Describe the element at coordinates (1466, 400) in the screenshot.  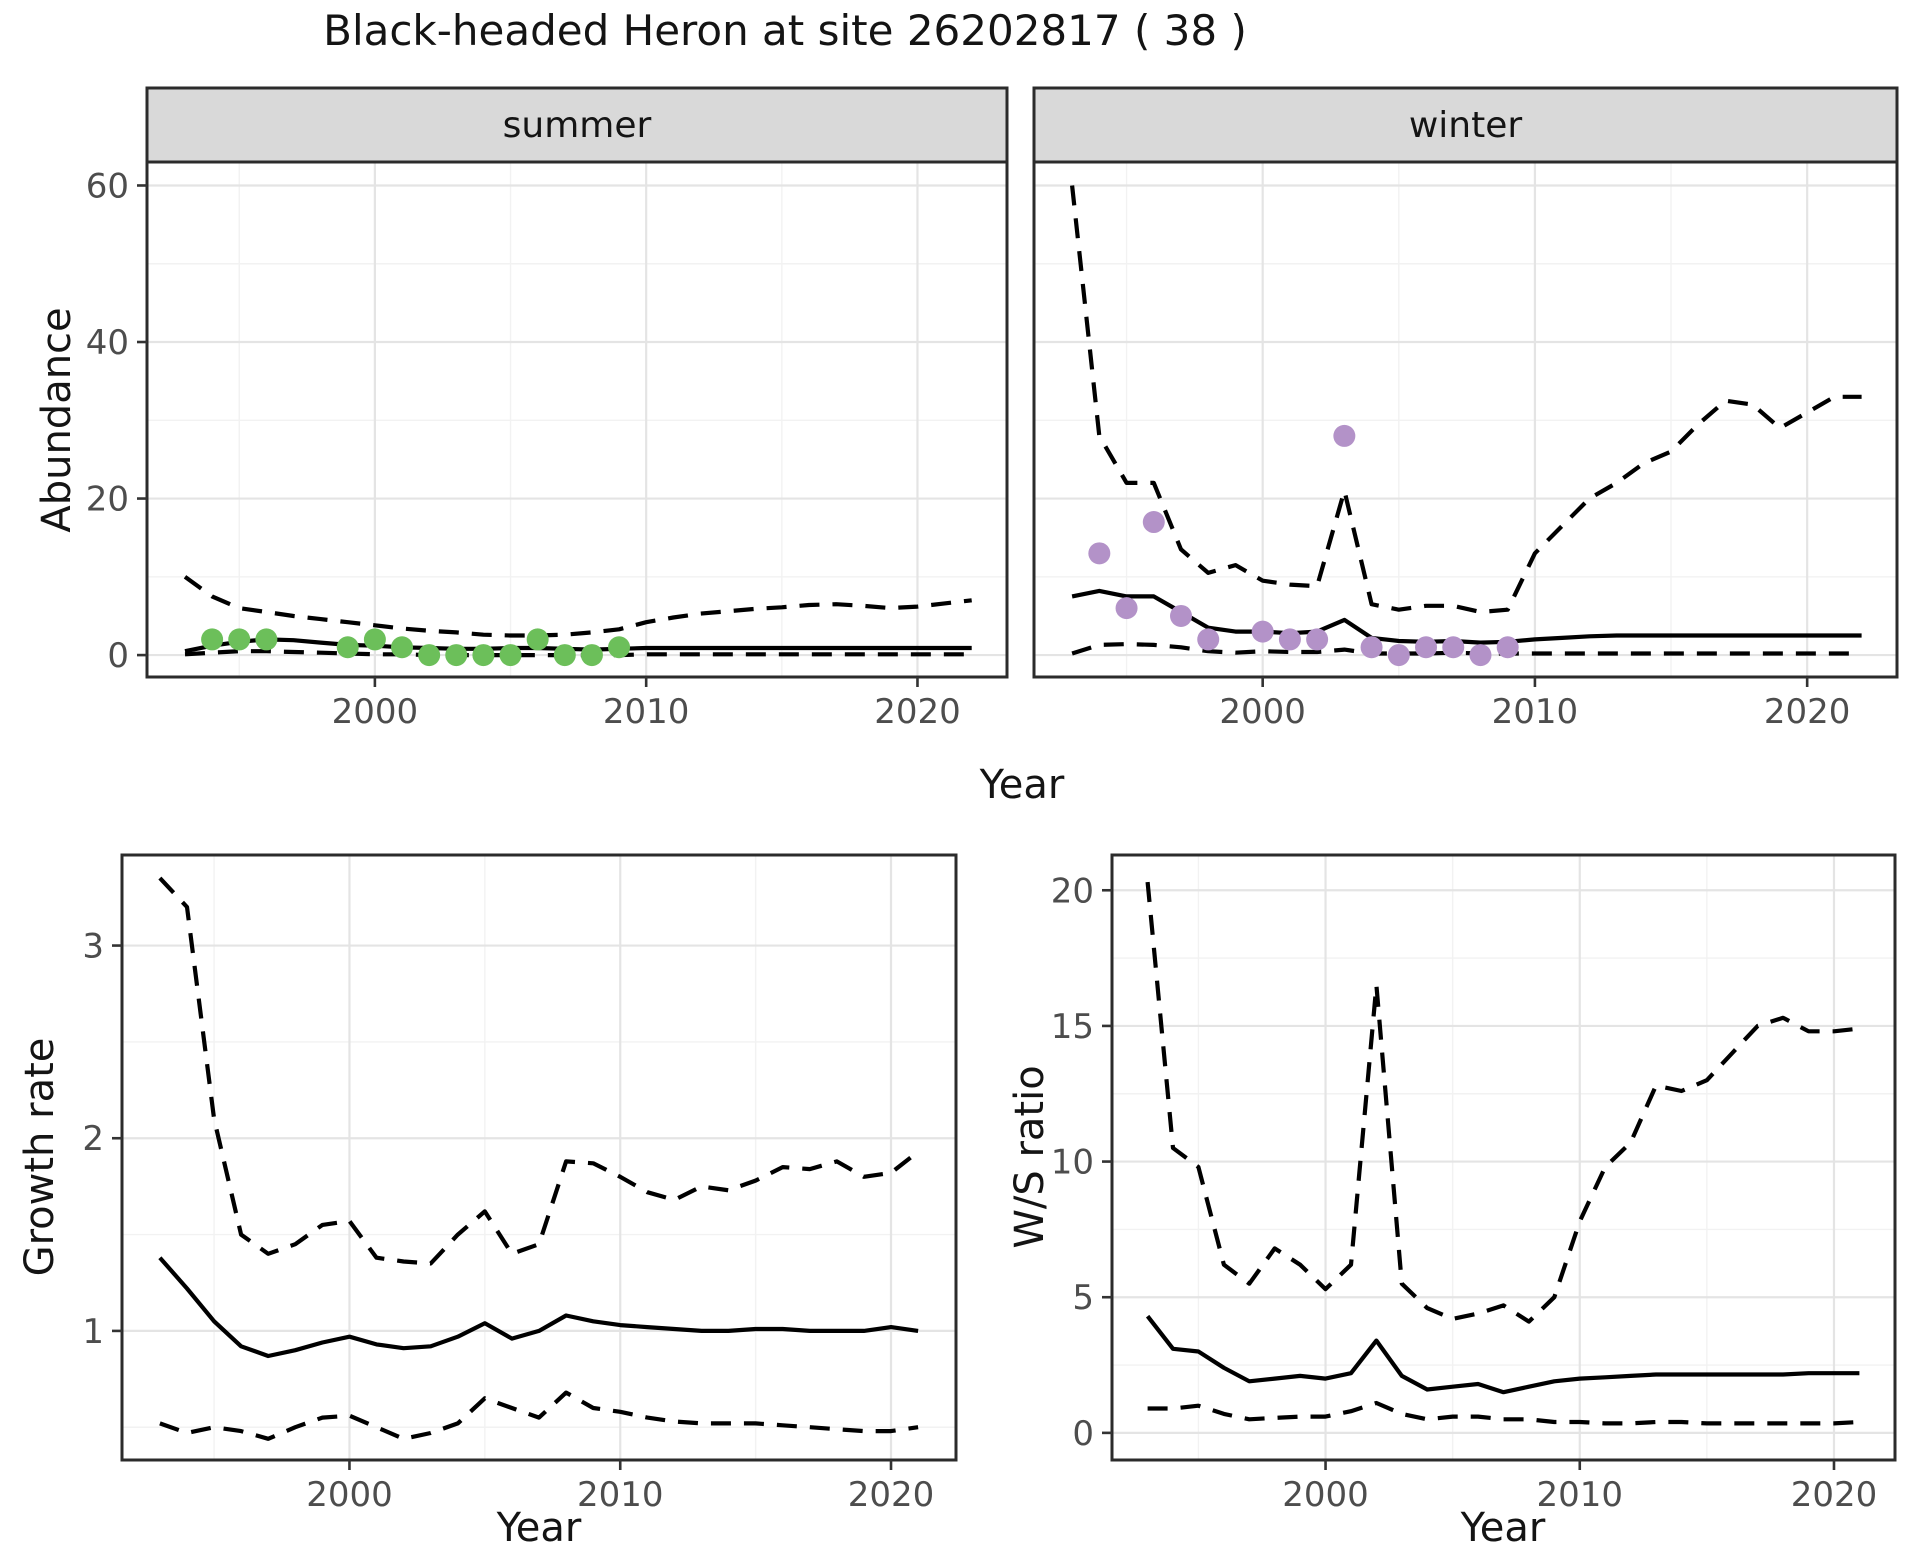
I see `line-upper-ci-abundance-winter` at that location.